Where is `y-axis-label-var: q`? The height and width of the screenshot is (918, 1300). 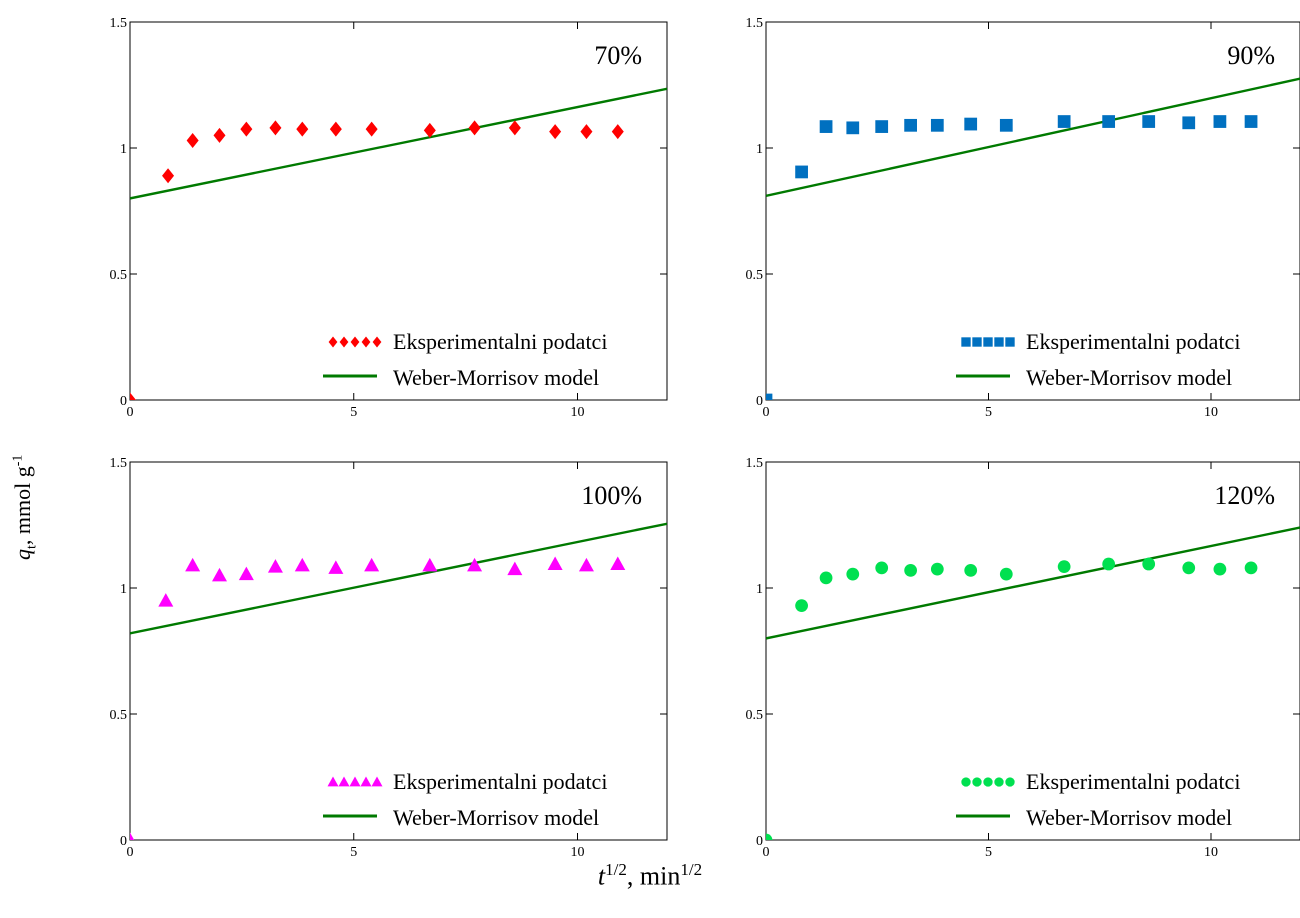 y-axis-label-var: q is located at coordinates (22, 554).